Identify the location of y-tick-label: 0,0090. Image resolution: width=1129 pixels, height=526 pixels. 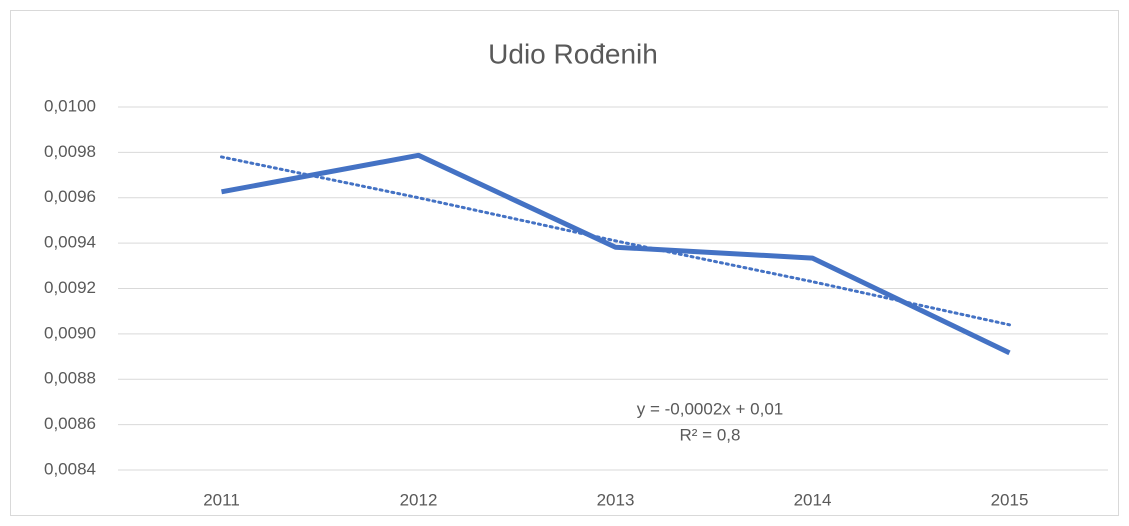
(70, 332).